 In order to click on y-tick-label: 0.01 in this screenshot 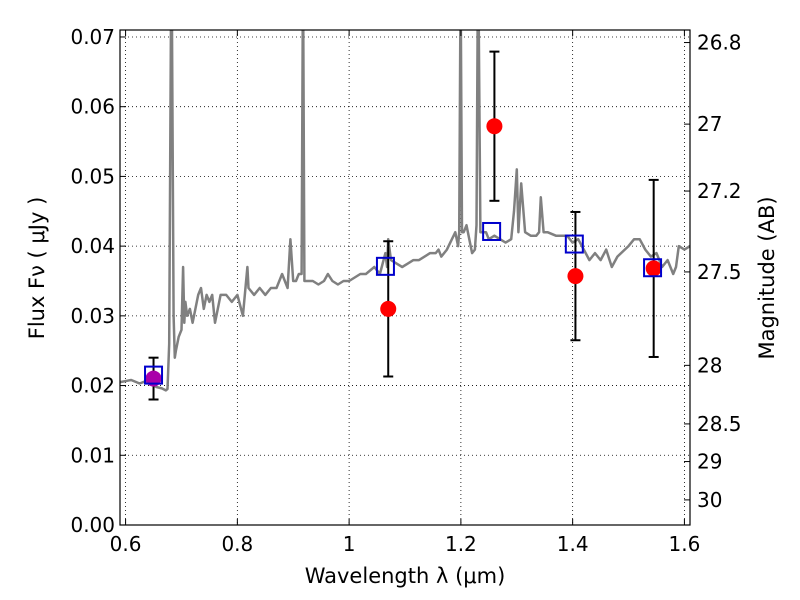, I will do `click(92, 455)`.